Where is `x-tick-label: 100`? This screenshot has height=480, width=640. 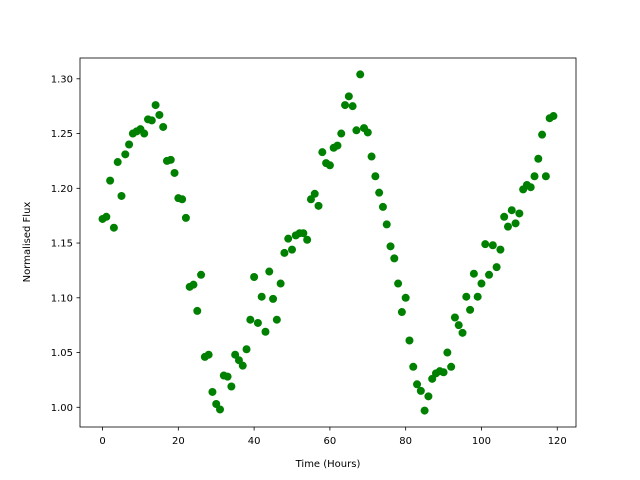
x-tick-label: 100 is located at coordinates (481, 441).